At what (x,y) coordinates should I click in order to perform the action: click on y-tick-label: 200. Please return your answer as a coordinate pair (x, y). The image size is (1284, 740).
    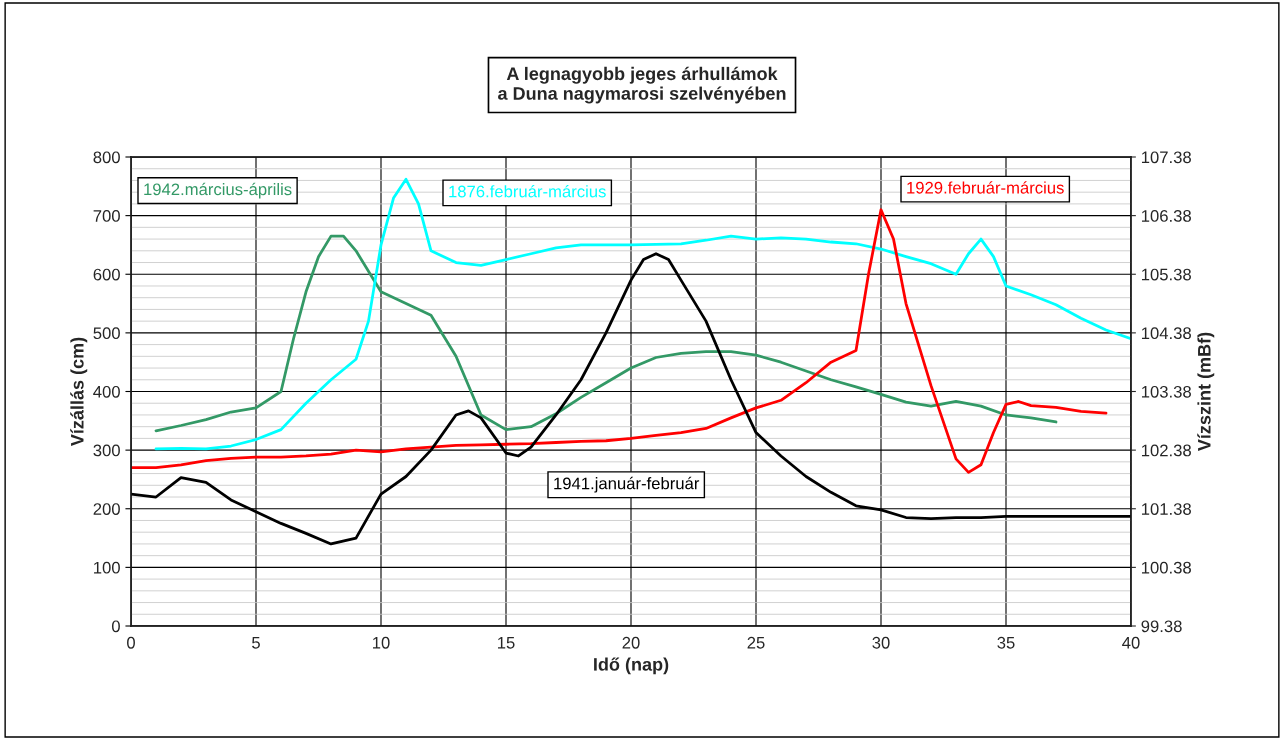
    Looking at the image, I should click on (106, 509).